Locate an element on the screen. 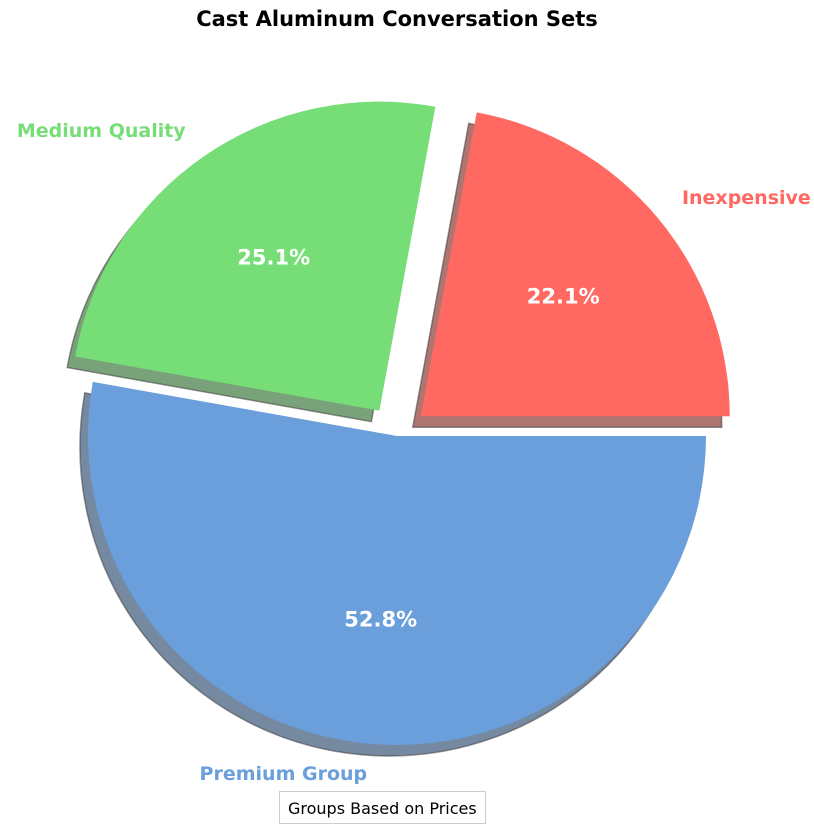 The width and height of the screenshot is (814, 827). legend-title: Groups Based on Prices is located at coordinates (382, 808).